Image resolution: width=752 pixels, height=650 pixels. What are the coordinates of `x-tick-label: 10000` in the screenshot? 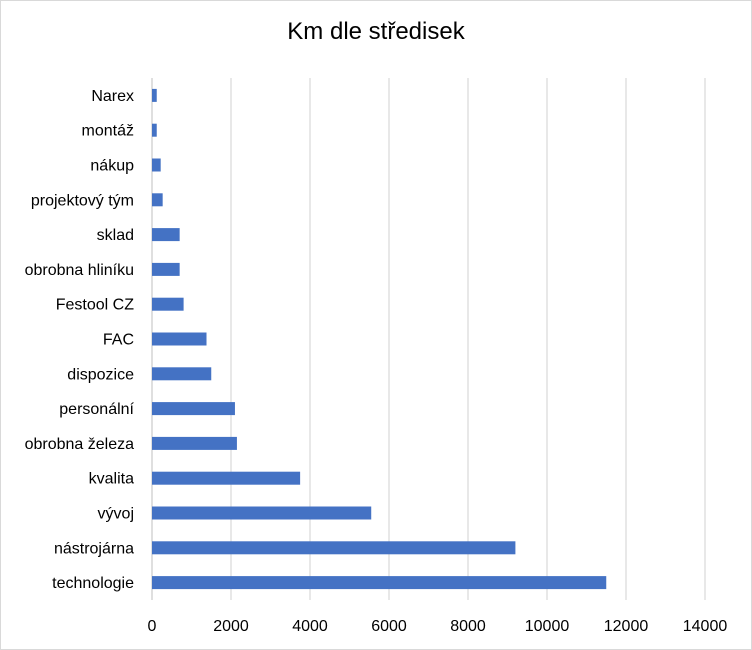 It's located at (547, 626).